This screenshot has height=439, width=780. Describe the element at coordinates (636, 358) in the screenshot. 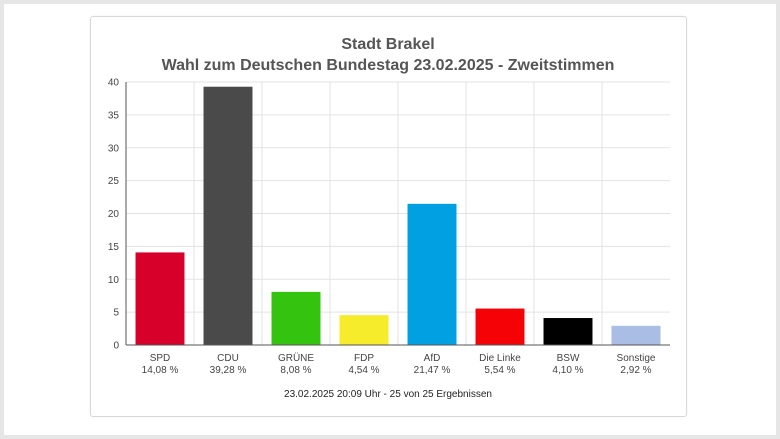

I see `x-tick-label: Sonstige` at that location.